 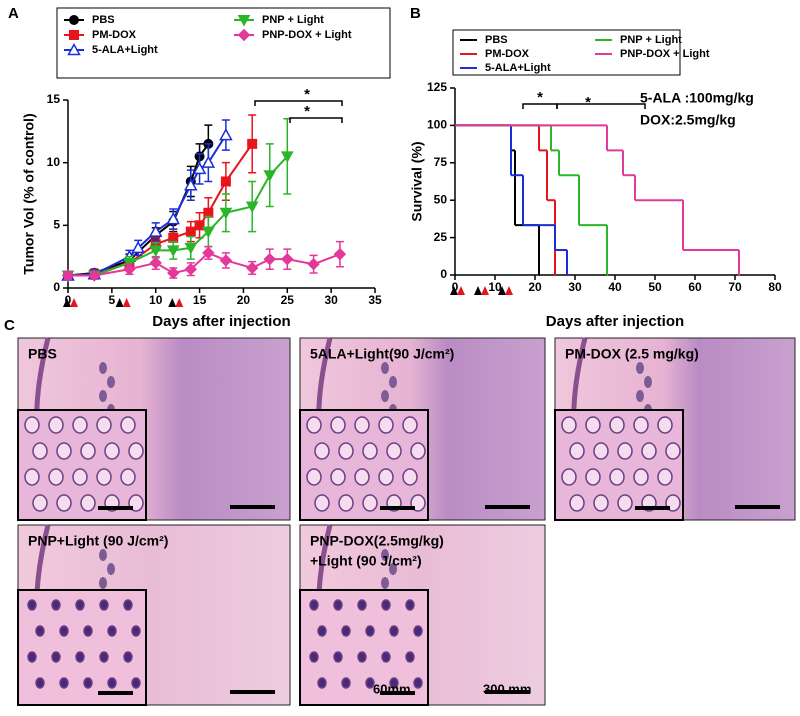 I want to click on significance-bracket, so click(x=316, y=120).